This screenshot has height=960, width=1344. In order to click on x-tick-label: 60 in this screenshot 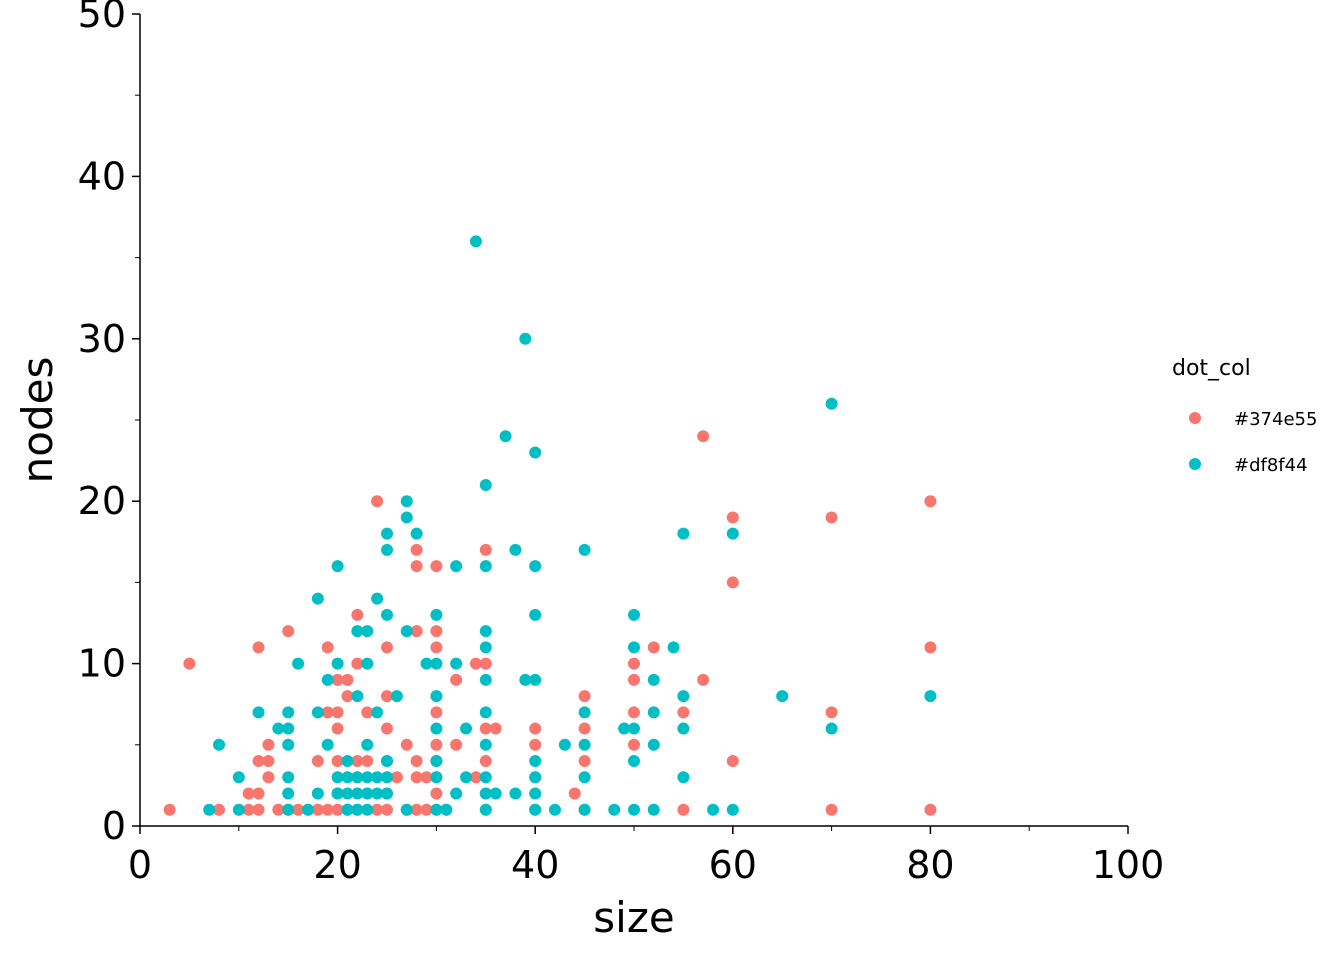, I will do `click(733, 865)`.